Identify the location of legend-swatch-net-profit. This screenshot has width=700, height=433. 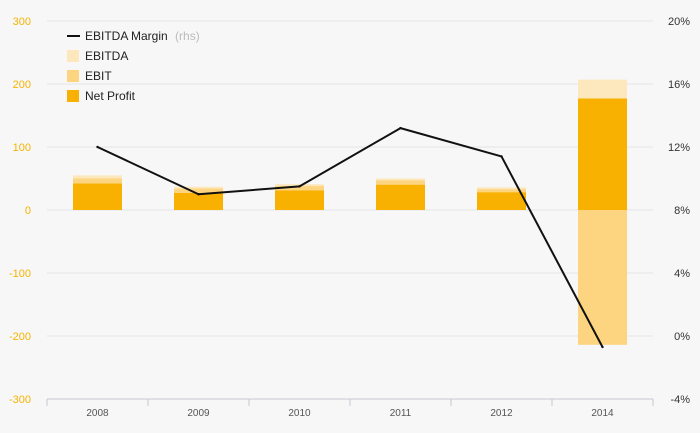
(73, 96).